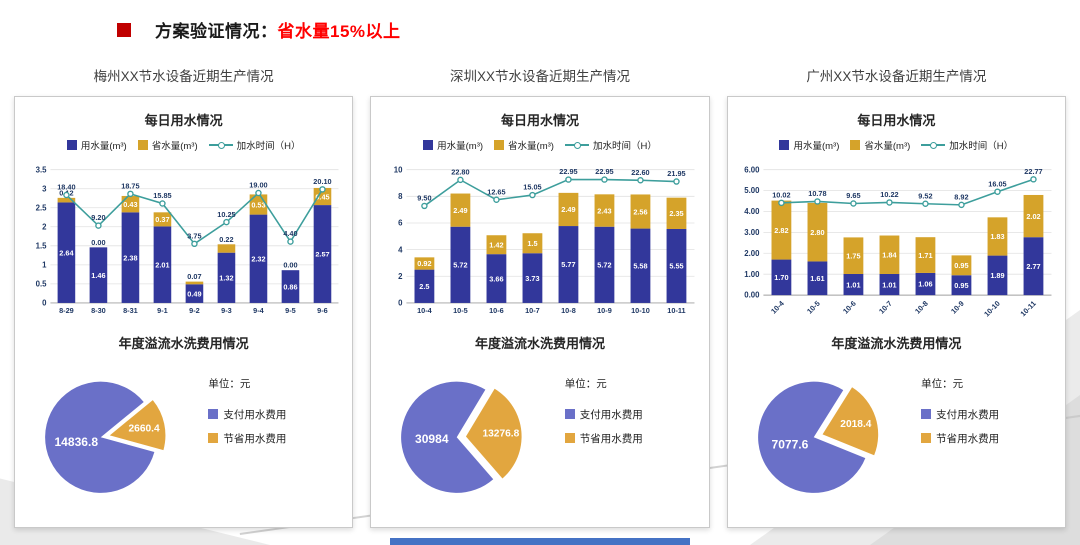 This screenshot has width=1080, height=545. What do you see at coordinates (501, 433) in the screenshot?
I see `saved-slice-label: 13276.8` at bounding box center [501, 433].